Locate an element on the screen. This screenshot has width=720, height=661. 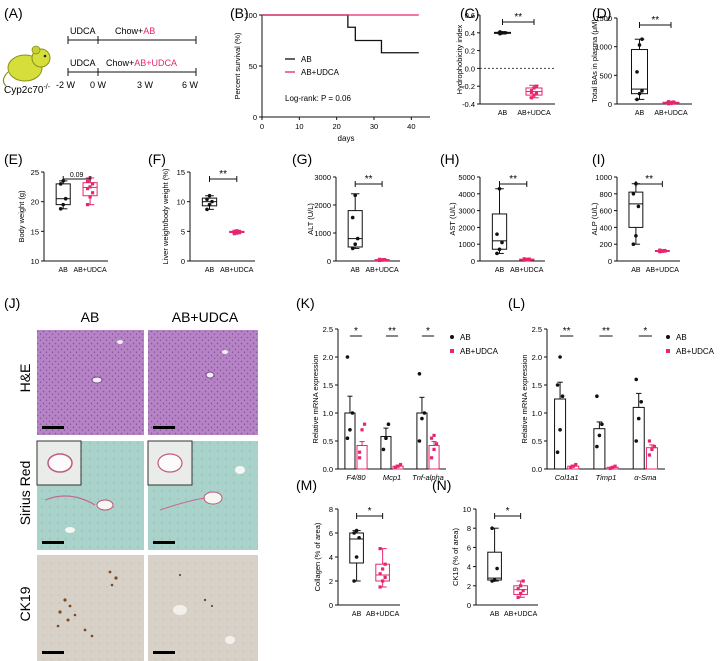
y-tick-label: 1.5 is located at coordinates (328, 385).